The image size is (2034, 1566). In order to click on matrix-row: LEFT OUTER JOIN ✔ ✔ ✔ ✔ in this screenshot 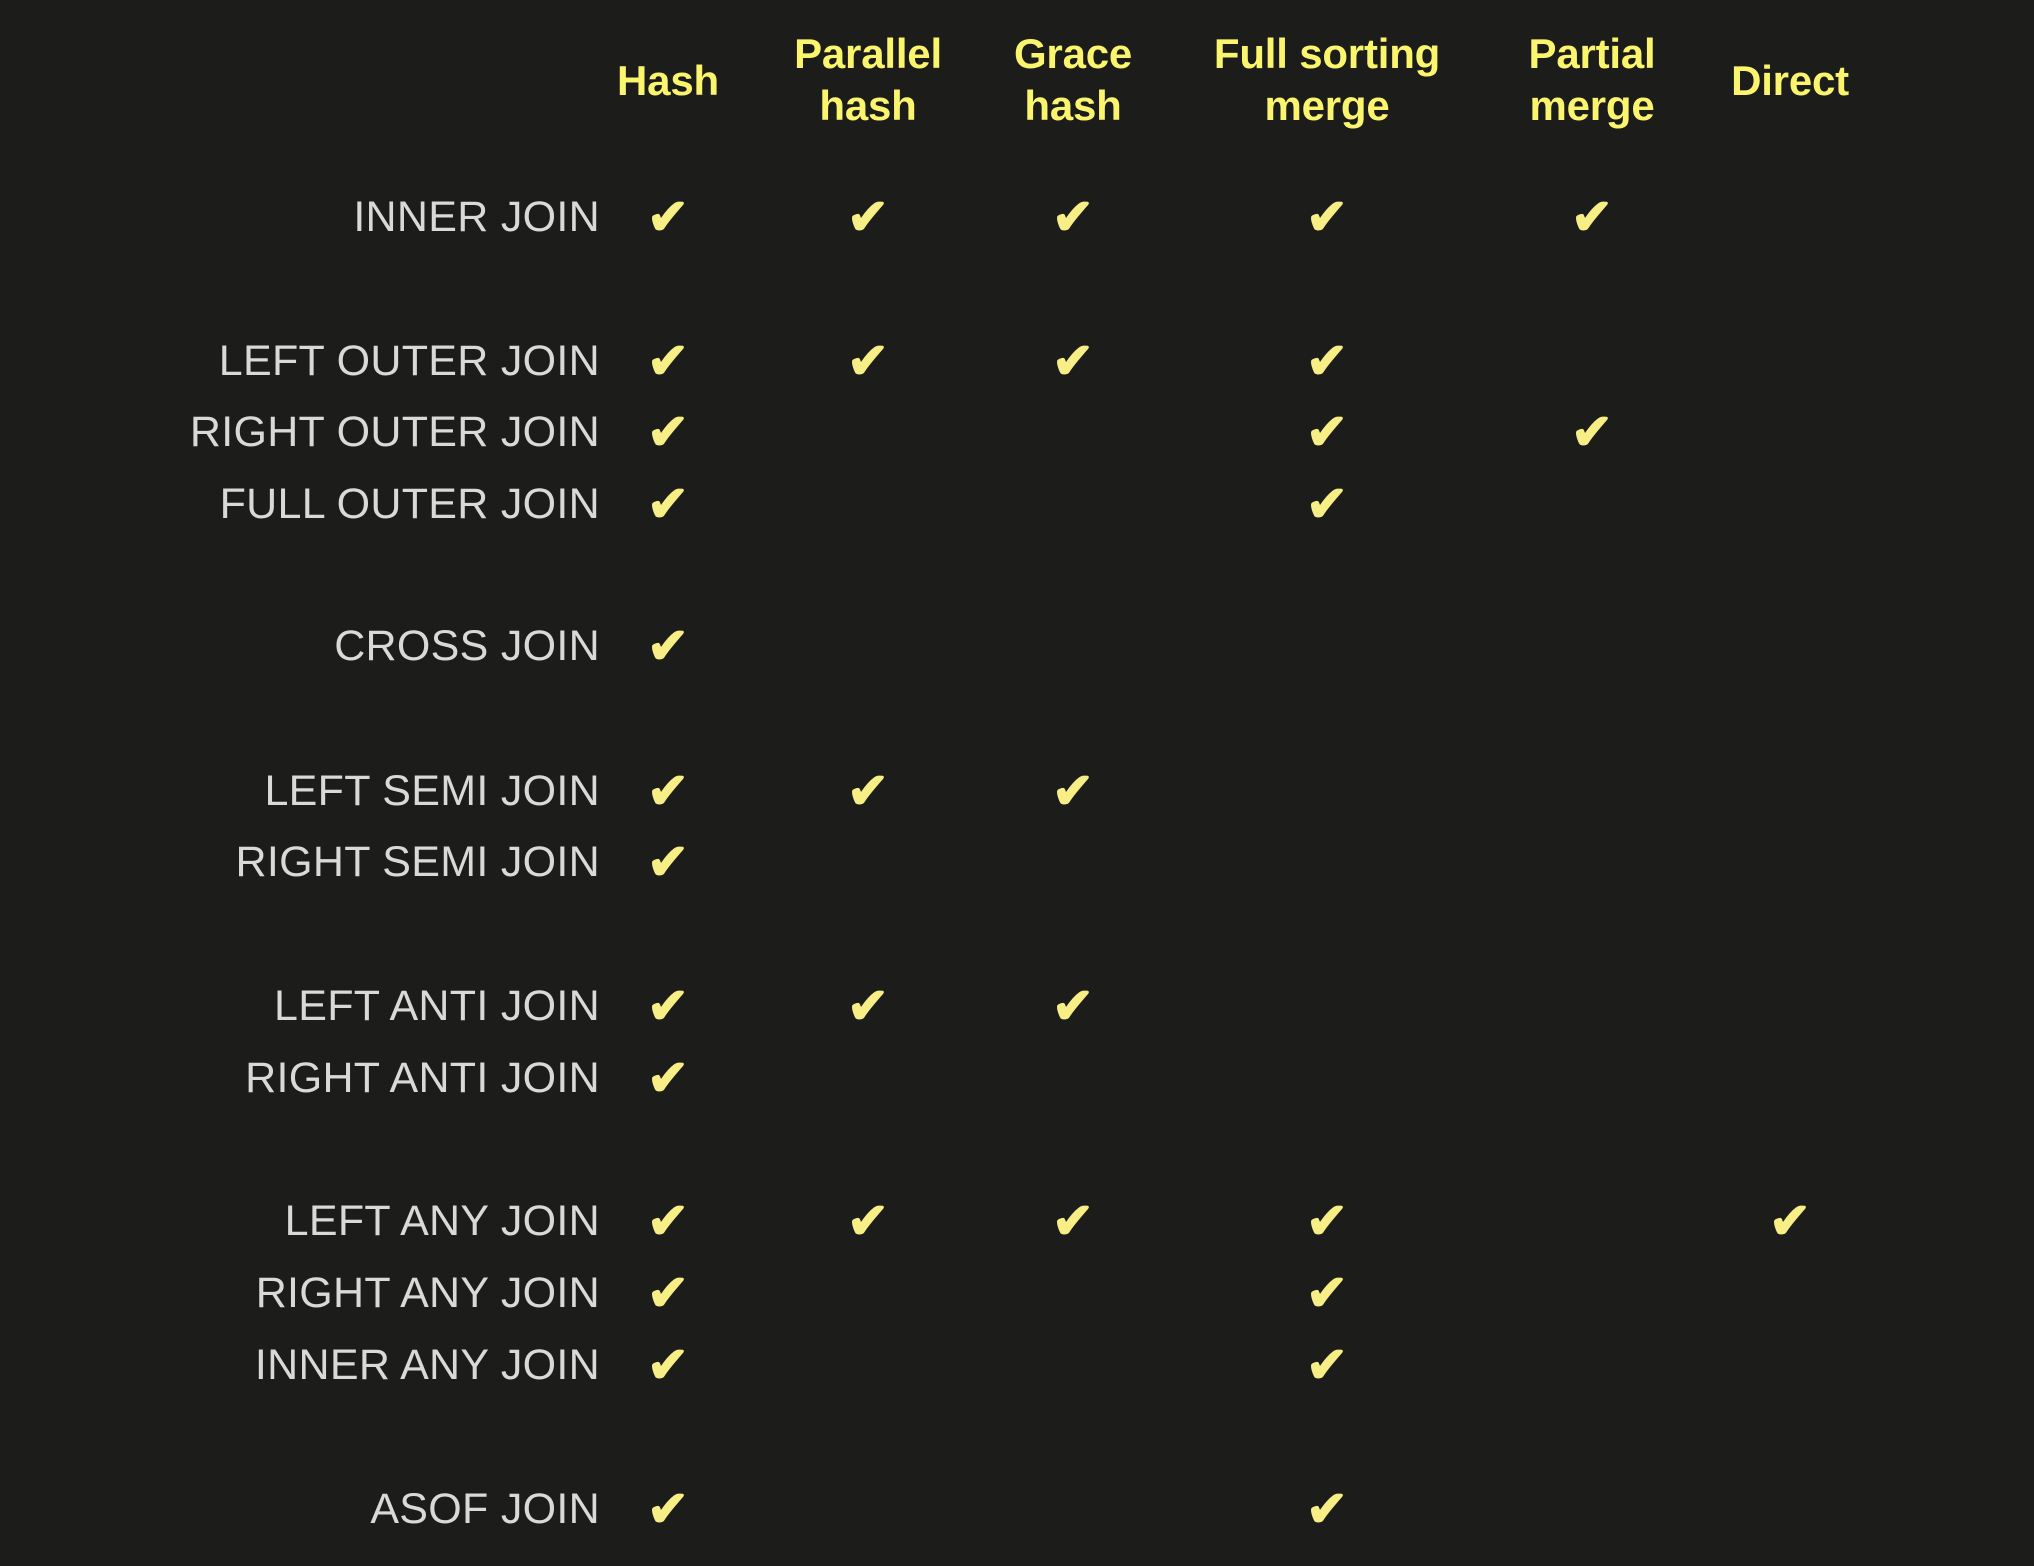, I will do `click(1017, 361)`.